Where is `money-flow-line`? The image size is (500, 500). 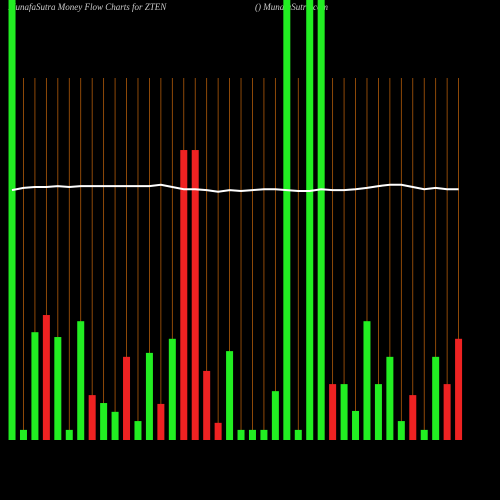 money-flow-line is located at coordinates (235, 188).